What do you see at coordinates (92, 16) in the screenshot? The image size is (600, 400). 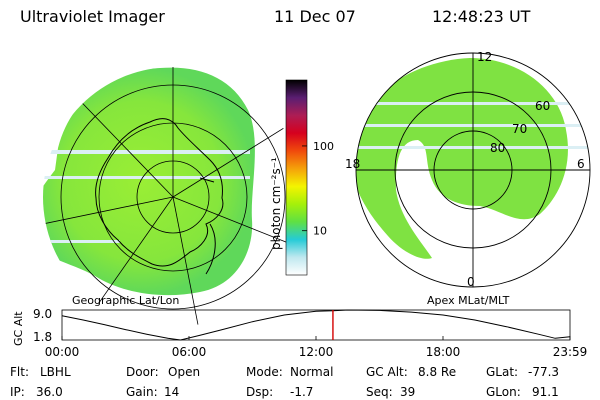 I see `instrument-title: Ultraviolet Imager` at bounding box center [92, 16].